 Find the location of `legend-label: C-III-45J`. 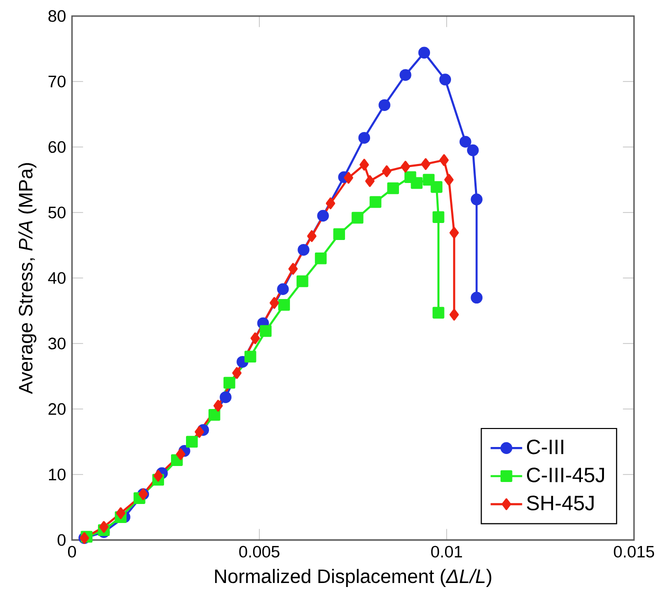

legend-label: C-III-45J is located at coordinates (565, 475).